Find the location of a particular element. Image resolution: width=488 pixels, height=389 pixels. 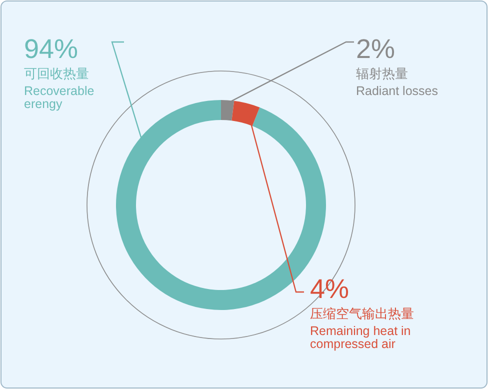

text: Radiant losses is located at coordinates (397, 91).